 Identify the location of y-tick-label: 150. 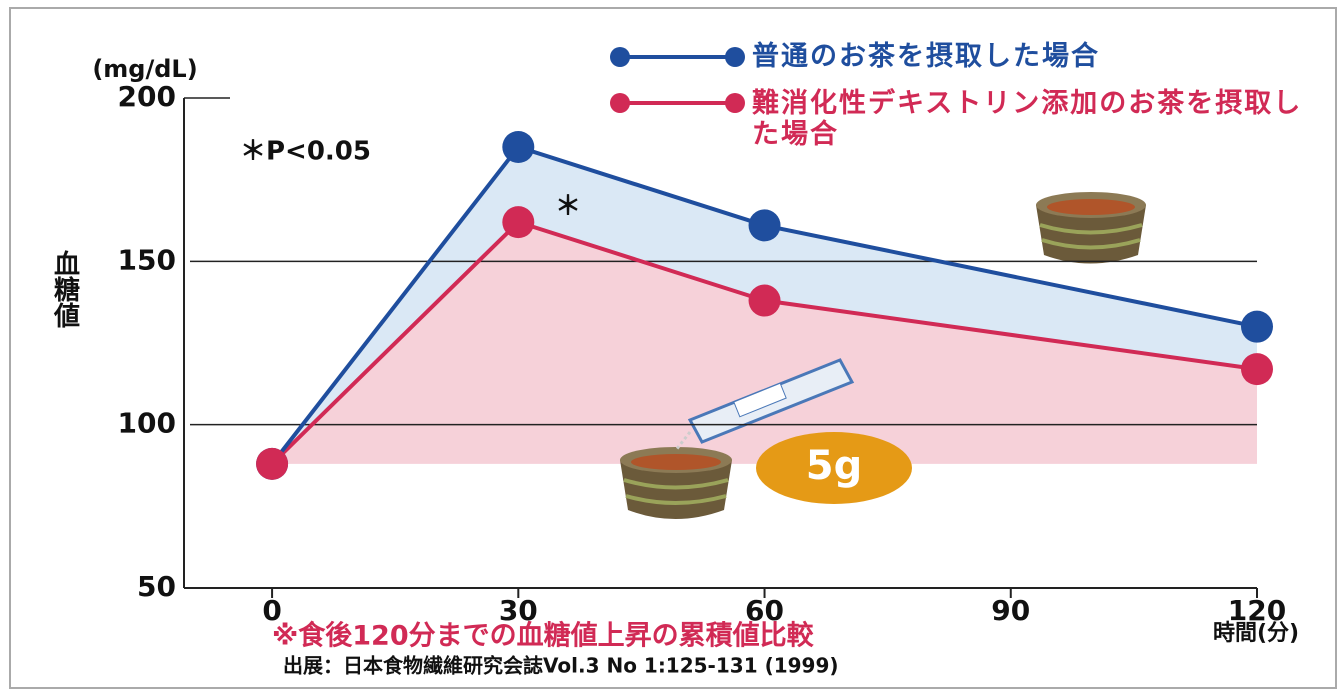
(147, 259).